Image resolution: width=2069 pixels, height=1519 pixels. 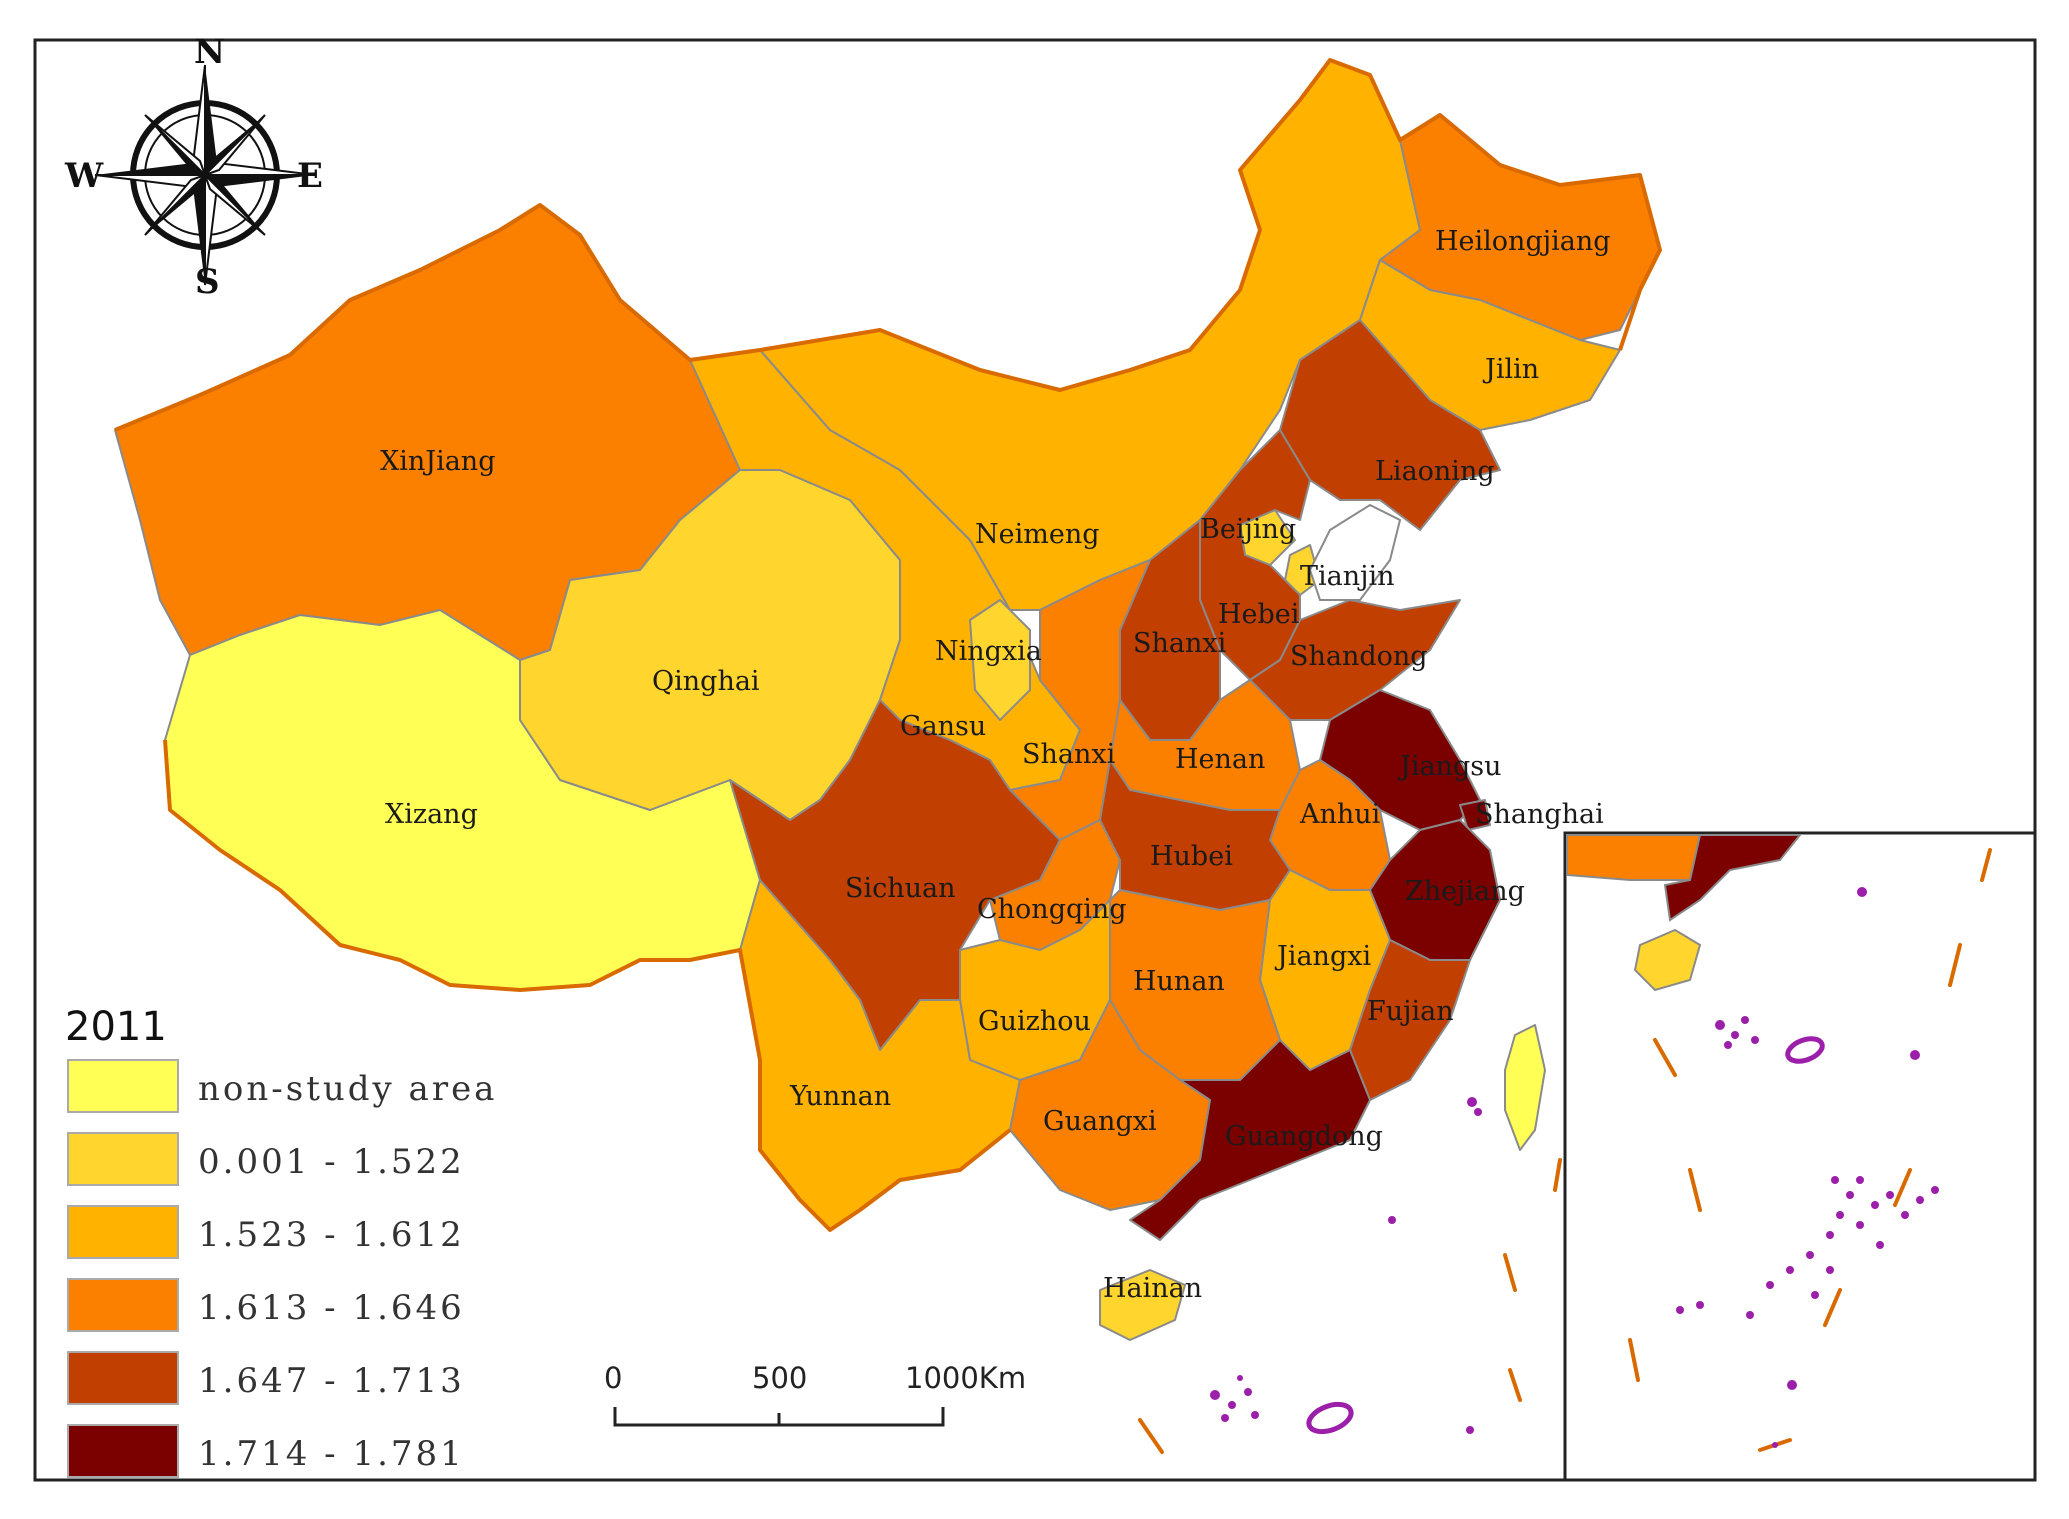 I want to click on legend-title: 2011, so click(x=116, y=1027).